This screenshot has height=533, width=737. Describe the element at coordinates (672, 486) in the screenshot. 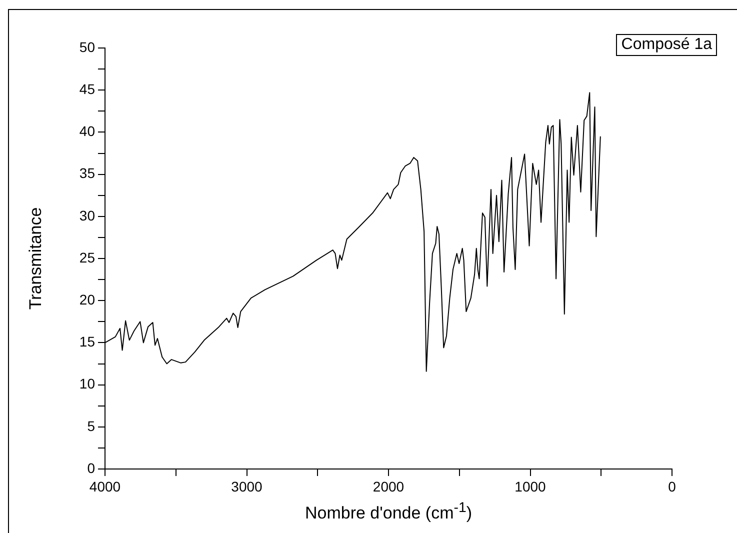

I see `x-tick-label: 0` at that location.